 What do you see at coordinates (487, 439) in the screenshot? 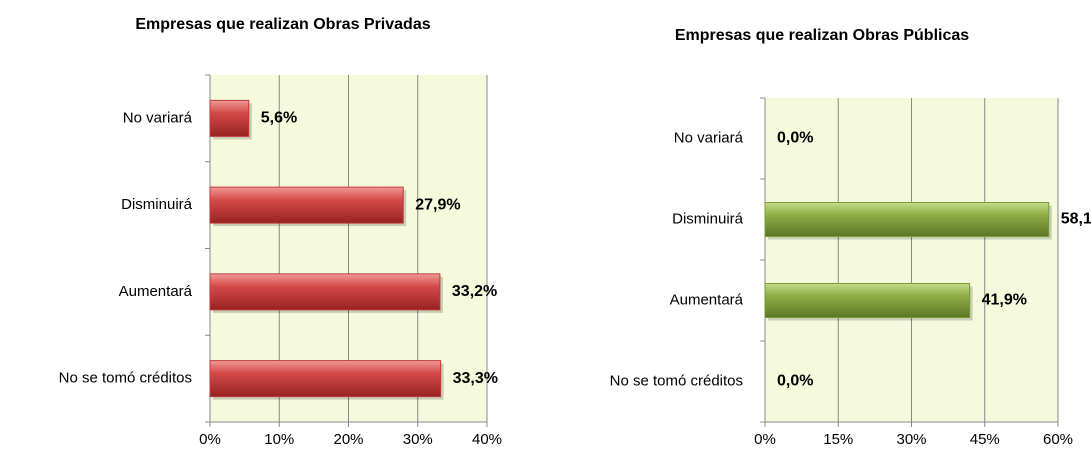
I see `x-tick-label: 40%` at bounding box center [487, 439].